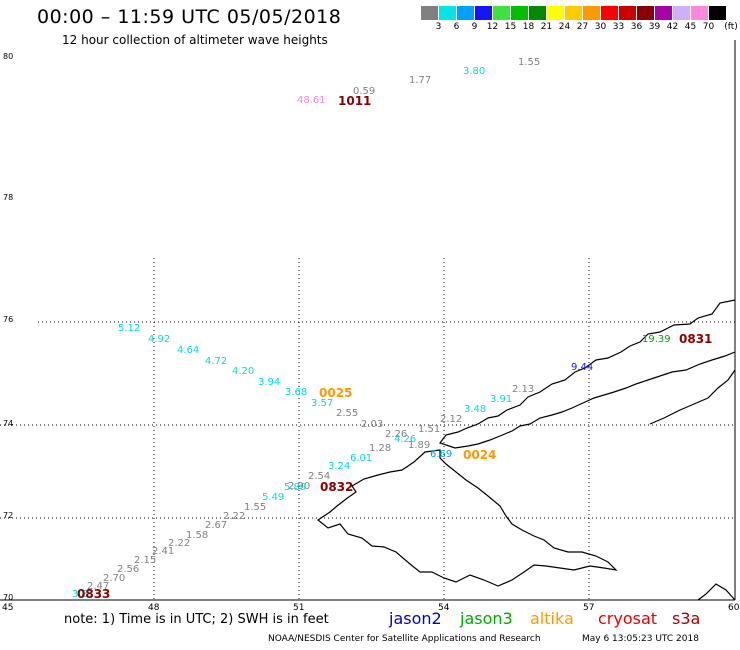  I want to click on wave-height-value: 2.54, so click(319, 476).